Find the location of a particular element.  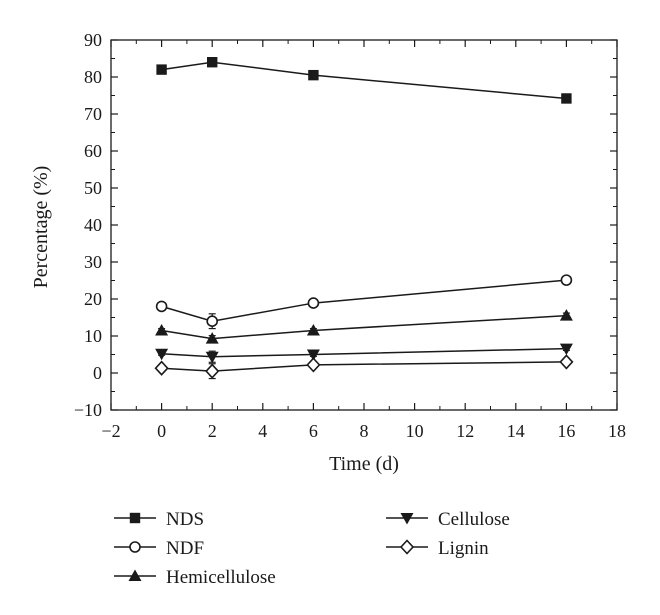

x-tick-label: 6 is located at coordinates (313, 431).